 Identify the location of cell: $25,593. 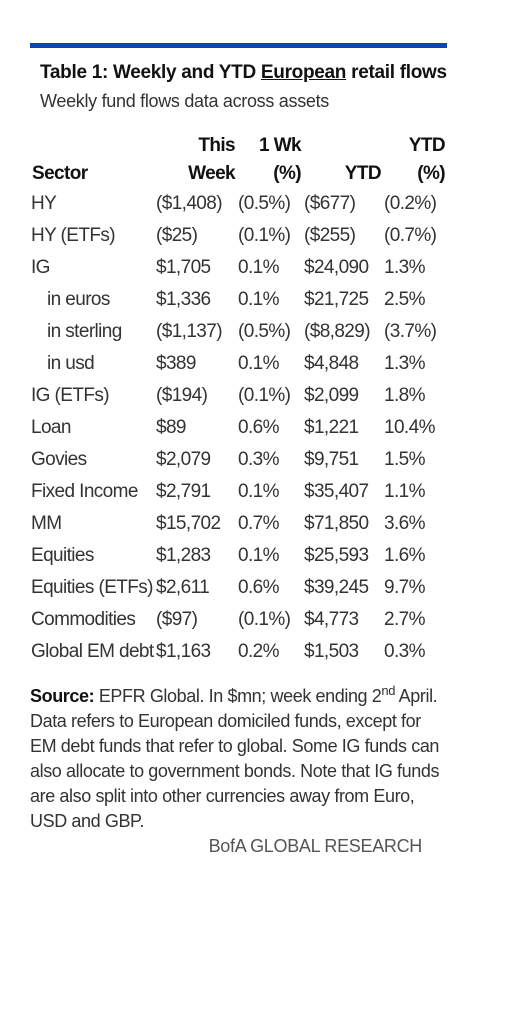
(336, 555).